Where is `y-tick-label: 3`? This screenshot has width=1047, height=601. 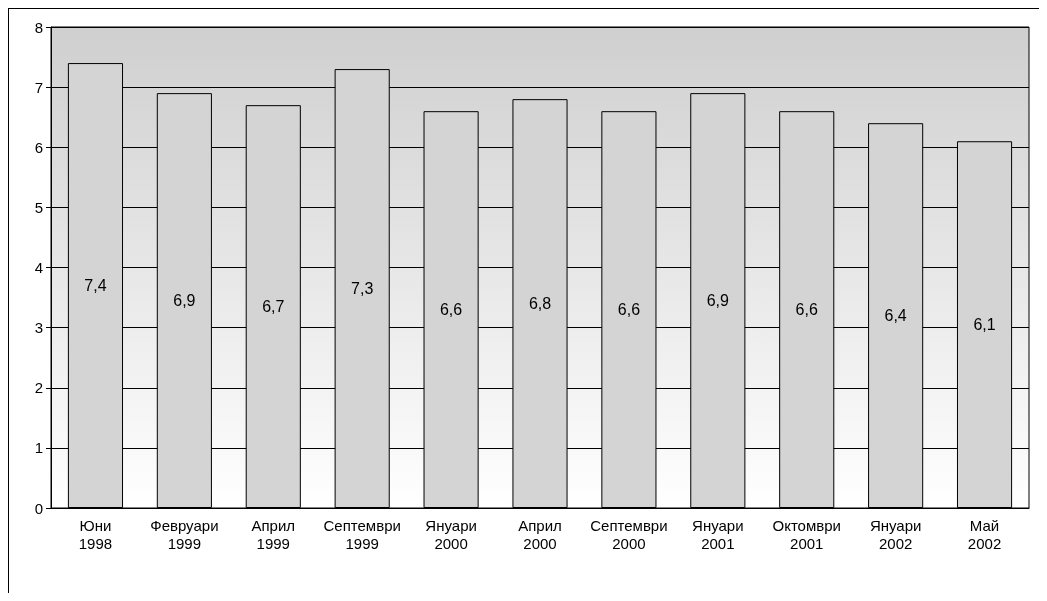 y-tick-label: 3 is located at coordinates (38, 328).